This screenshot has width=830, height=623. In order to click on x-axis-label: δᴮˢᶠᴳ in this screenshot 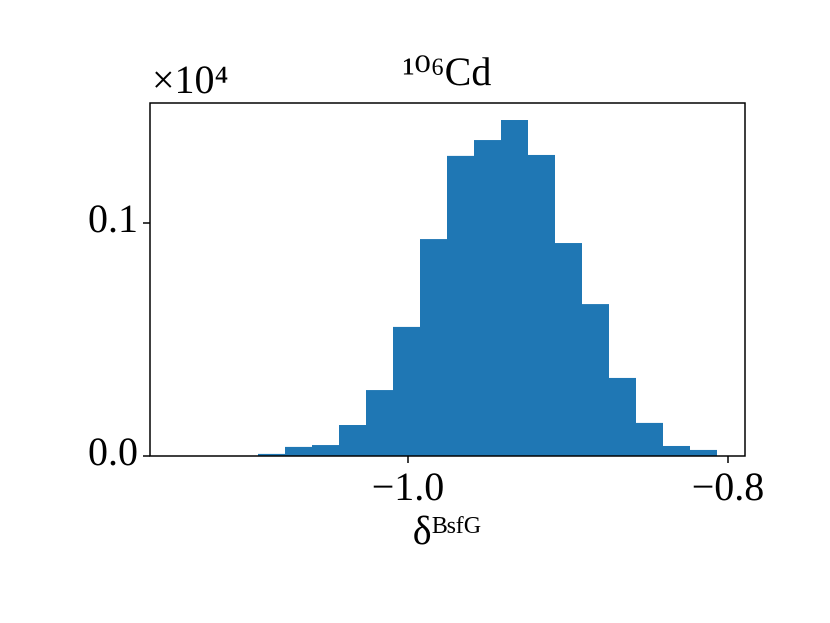, I will do `click(447, 530)`.